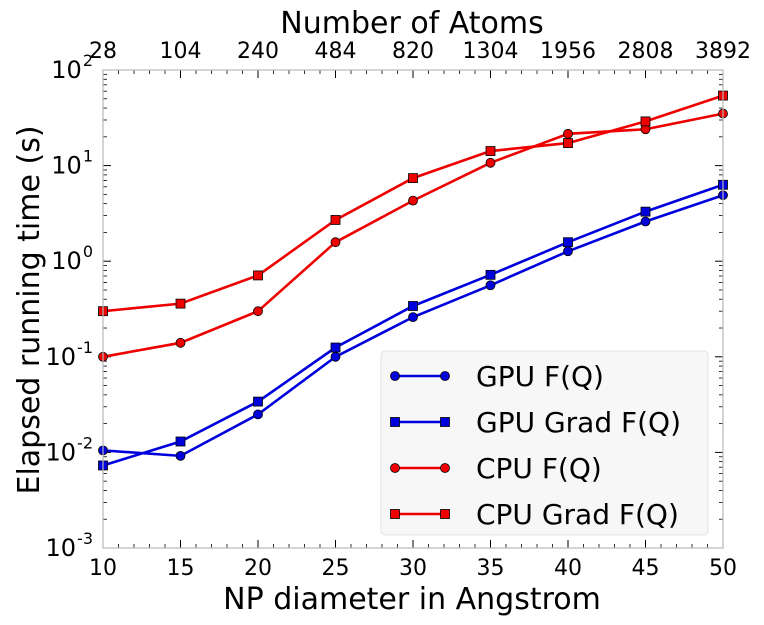  What do you see at coordinates (577, 514) in the screenshot?
I see `legend-label-cpu-grad-f-q: CPU Grad F(Q)` at bounding box center [577, 514].